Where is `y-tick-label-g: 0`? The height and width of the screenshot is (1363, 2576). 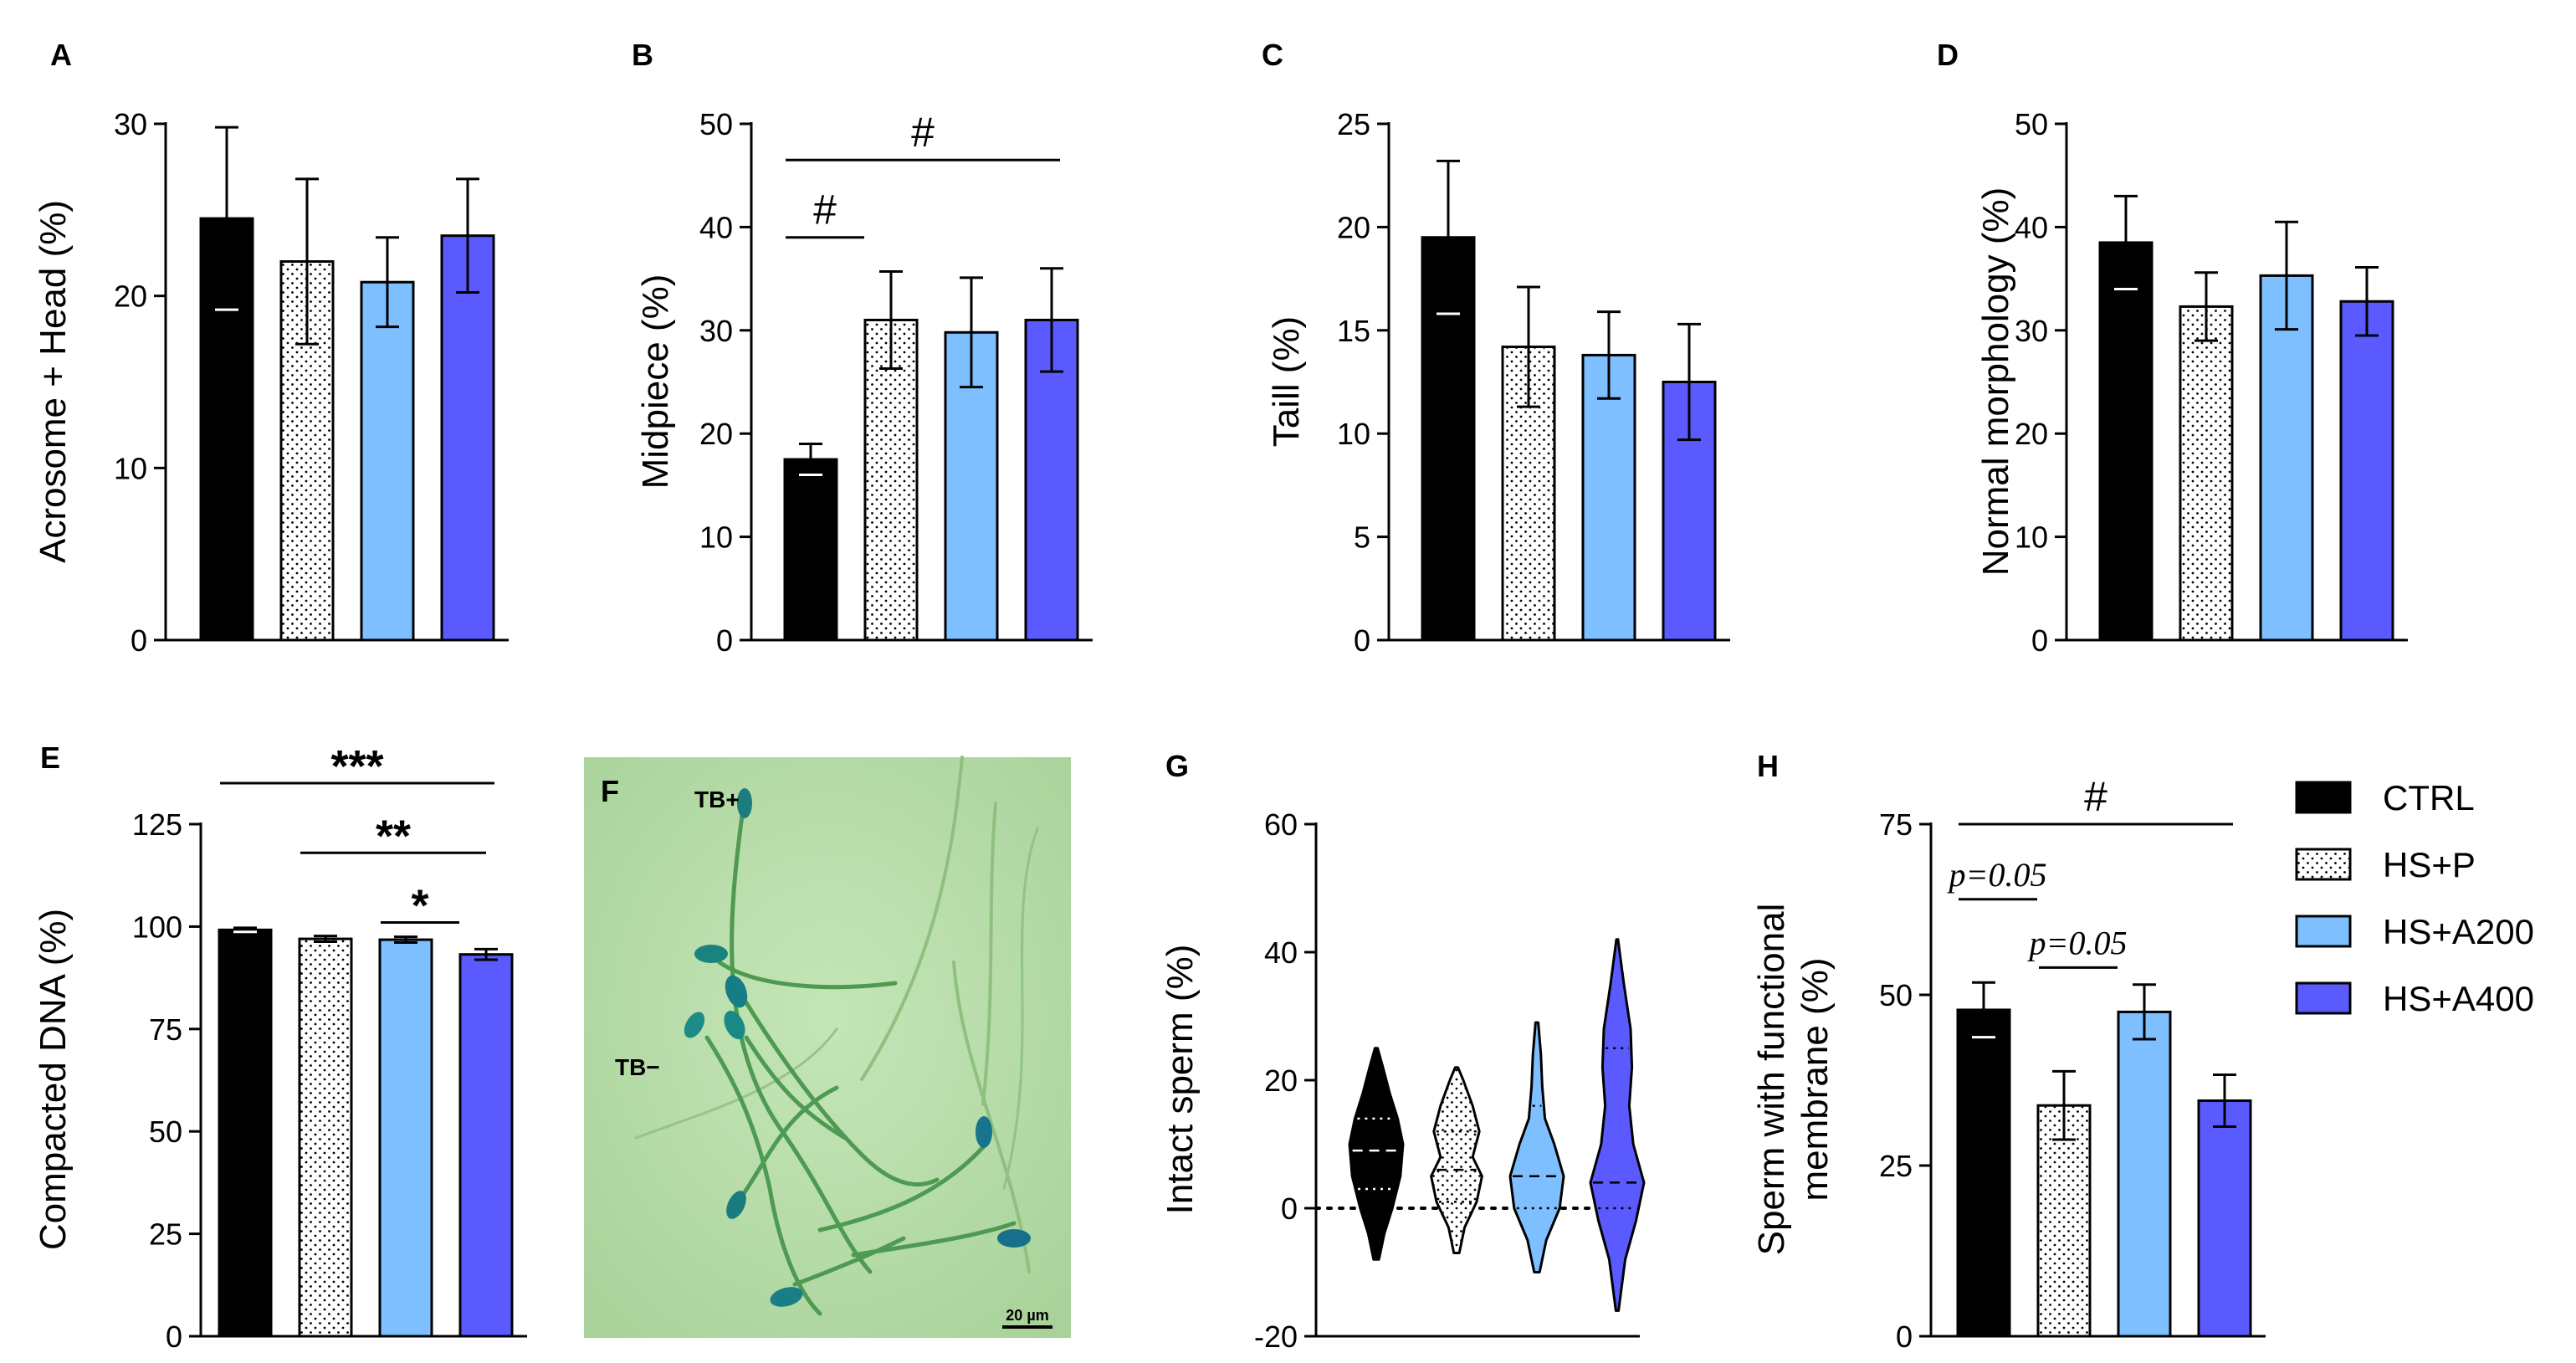
y-tick-label-g: 0 is located at coordinates (1290, 1208).